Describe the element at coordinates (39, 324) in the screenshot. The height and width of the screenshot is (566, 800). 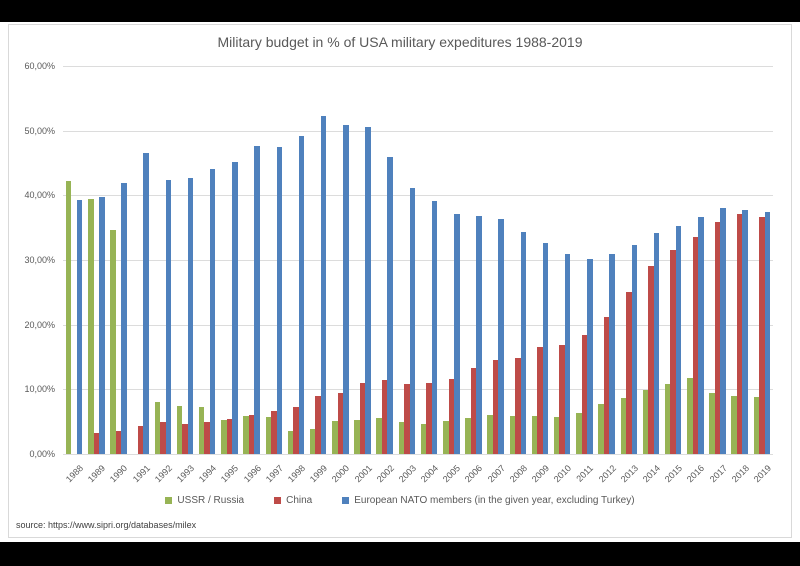
I see `y-tick-label: 20,00%` at that location.